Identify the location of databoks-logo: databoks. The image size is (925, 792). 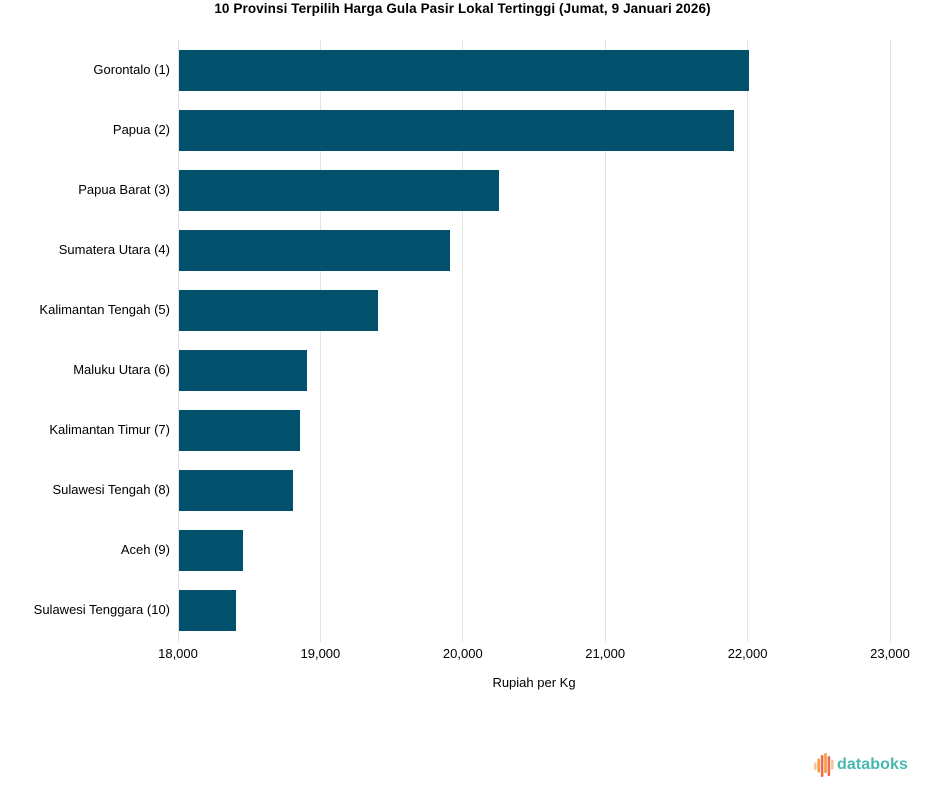
(860, 765).